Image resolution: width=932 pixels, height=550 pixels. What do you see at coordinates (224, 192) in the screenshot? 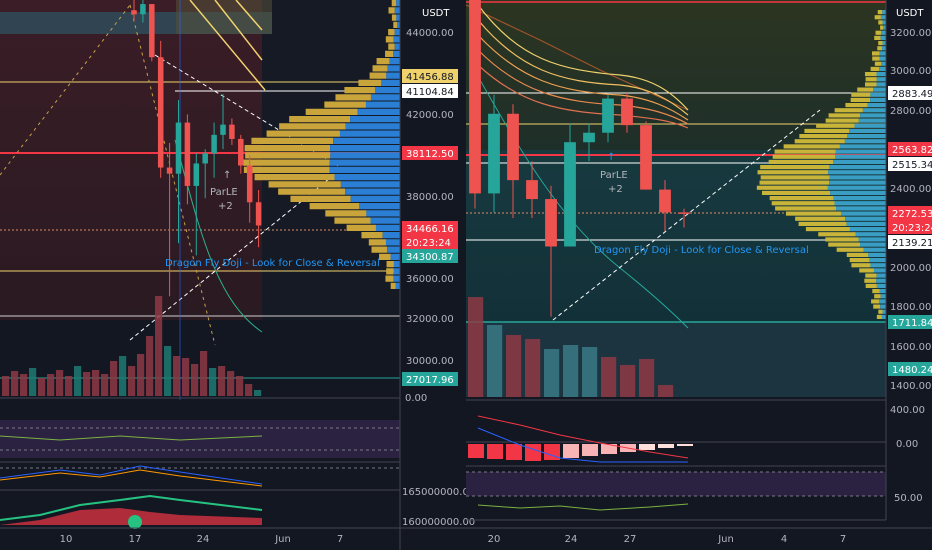
I see `left-strategy-label: ParLE` at bounding box center [224, 192].